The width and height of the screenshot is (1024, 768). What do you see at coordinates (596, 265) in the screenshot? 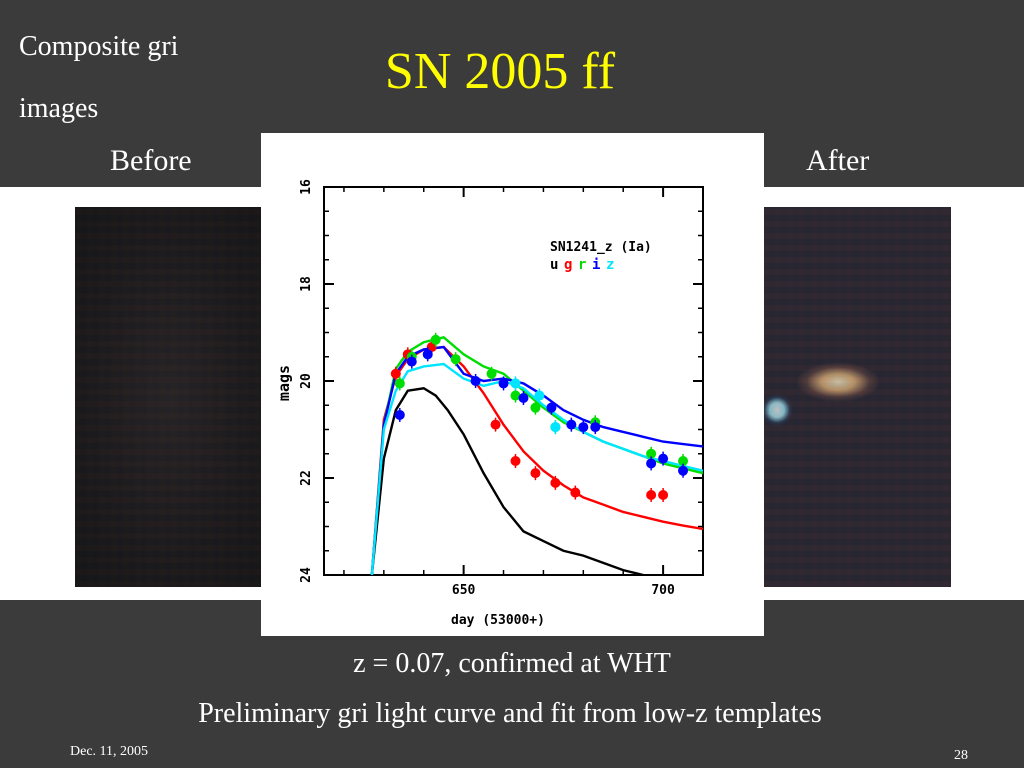
I see `legend-band-i: i` at bounding box center [596, 265].